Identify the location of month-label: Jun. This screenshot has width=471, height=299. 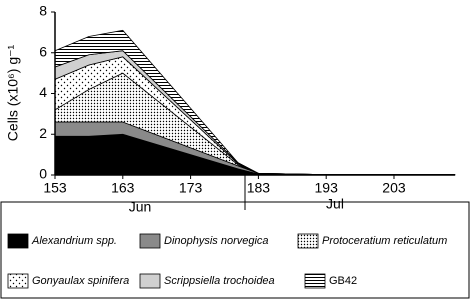
(140, 207).